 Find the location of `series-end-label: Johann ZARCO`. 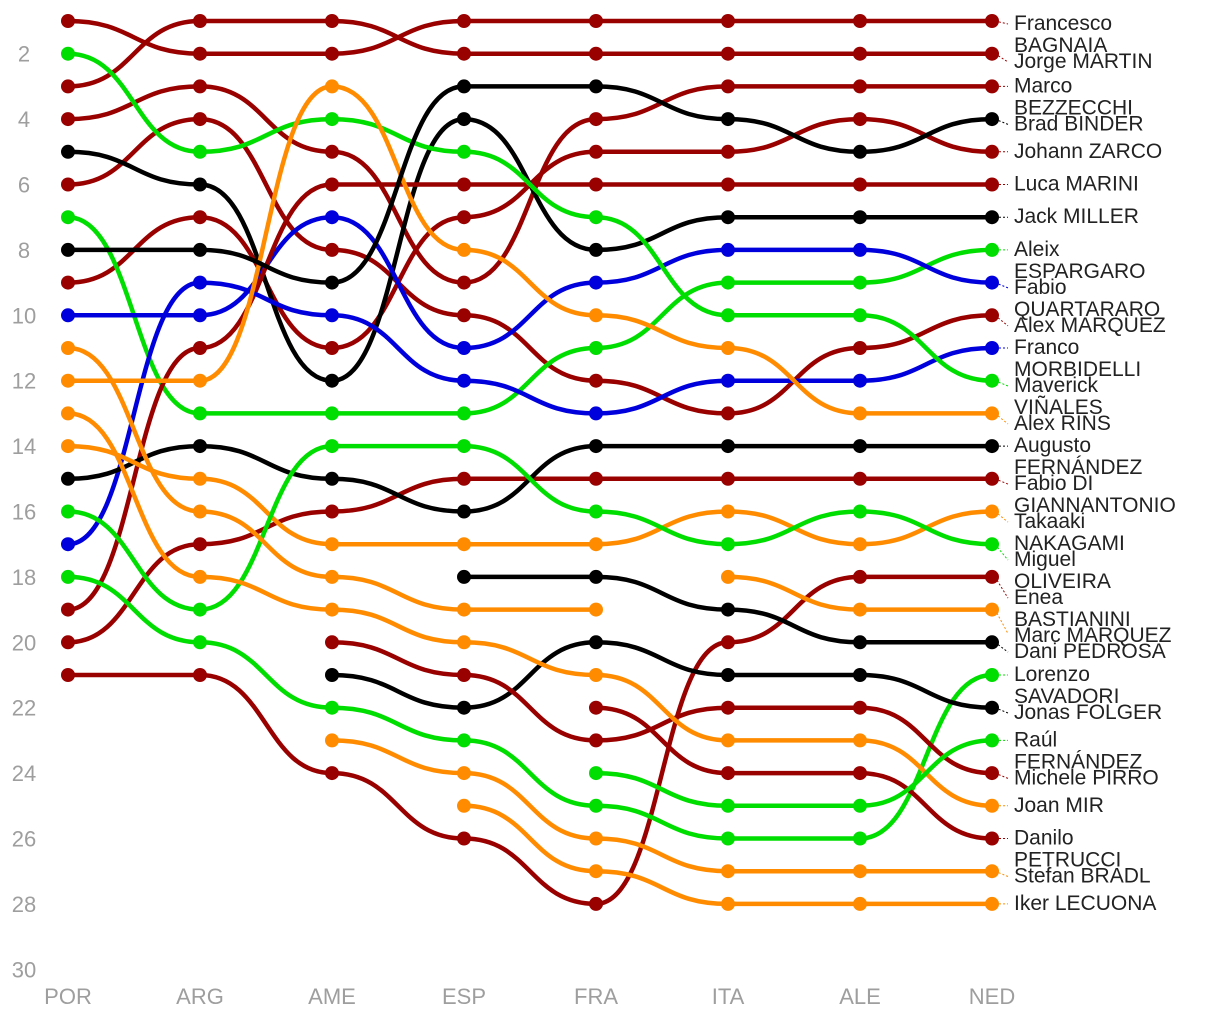

series-end-label: Johann ZARCO is located at coordinates (1088, 151).